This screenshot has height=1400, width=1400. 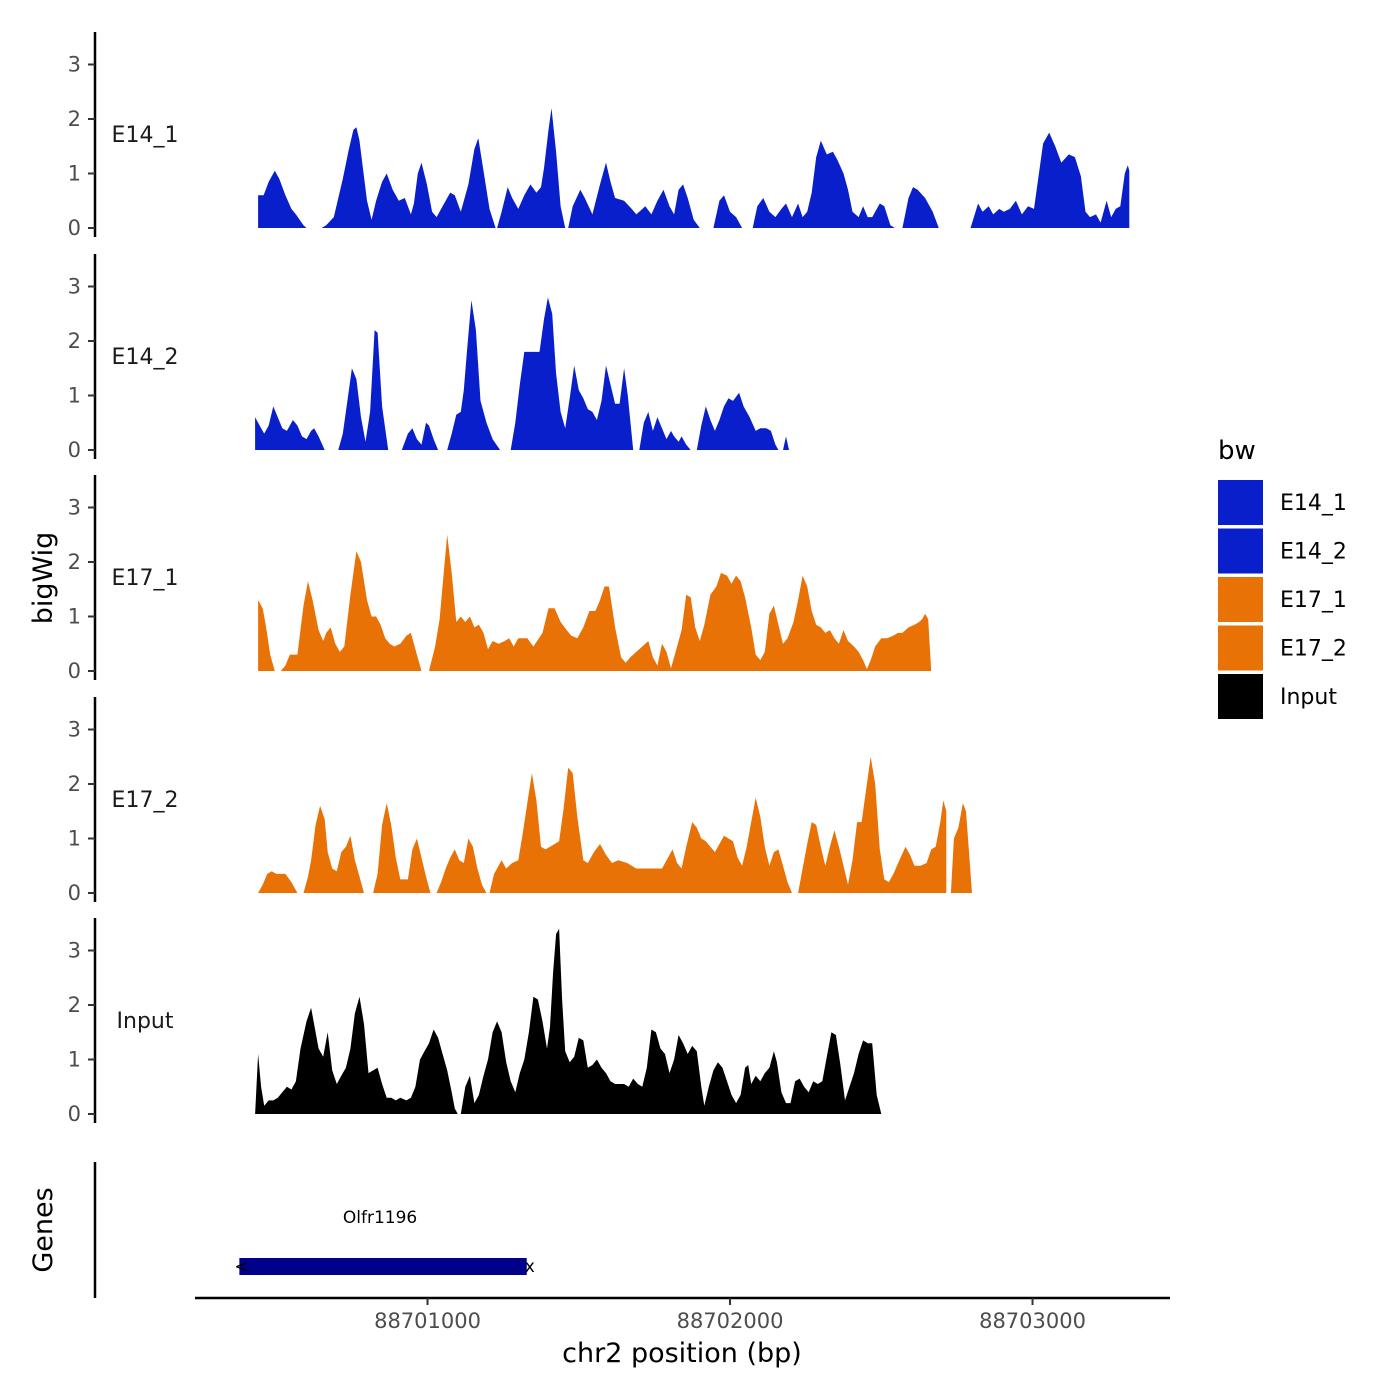 What do you see at coordinates (730, 1321) in the screenshot?
I see `x-tick-label: 88702000` at bounding box center [730, 1321].